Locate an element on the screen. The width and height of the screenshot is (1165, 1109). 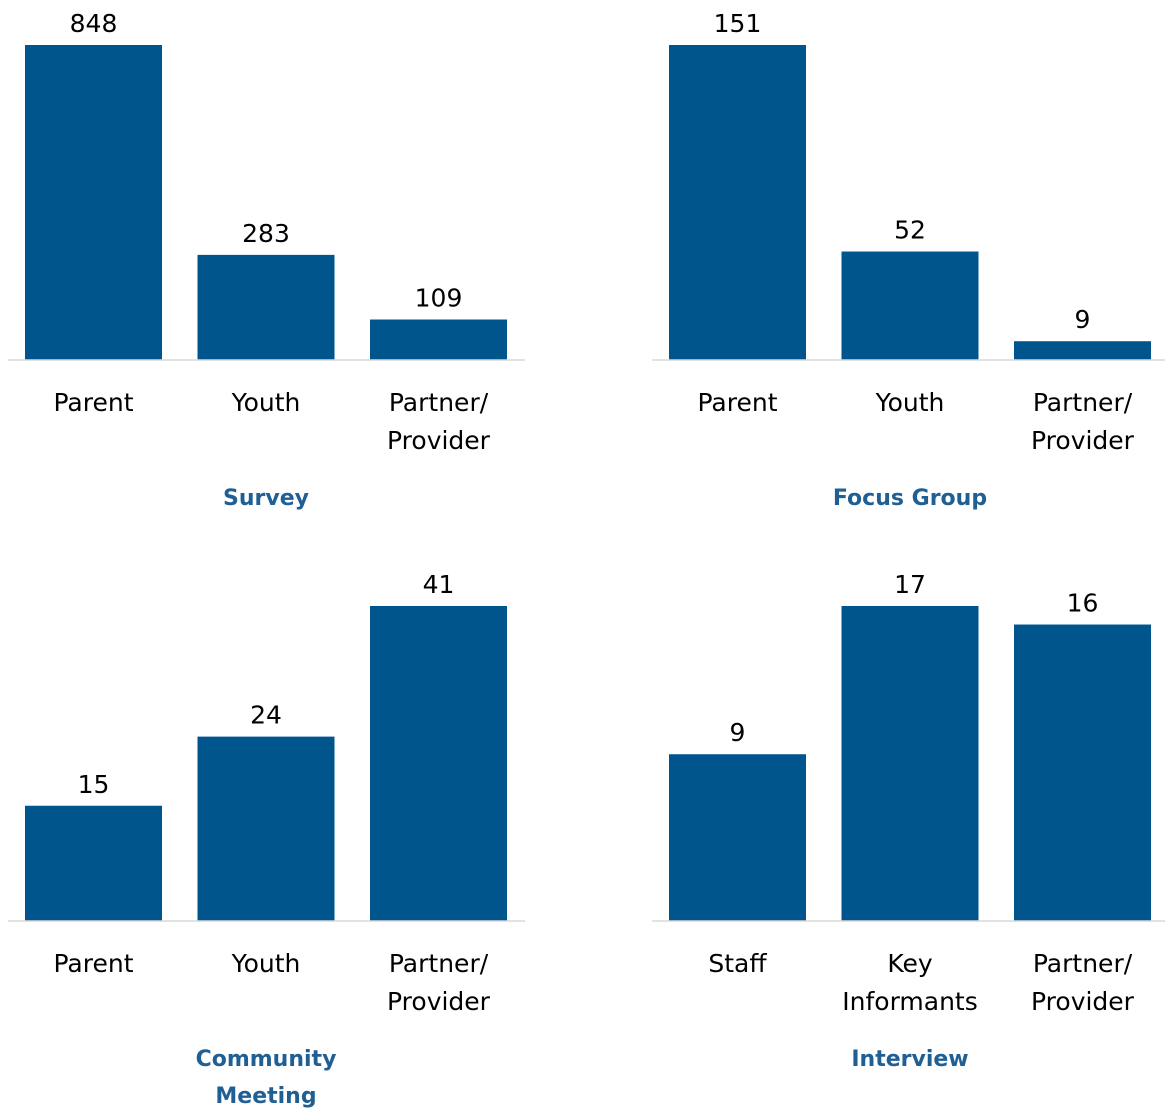
value-label: 52 is located at coordinates (910, 230).